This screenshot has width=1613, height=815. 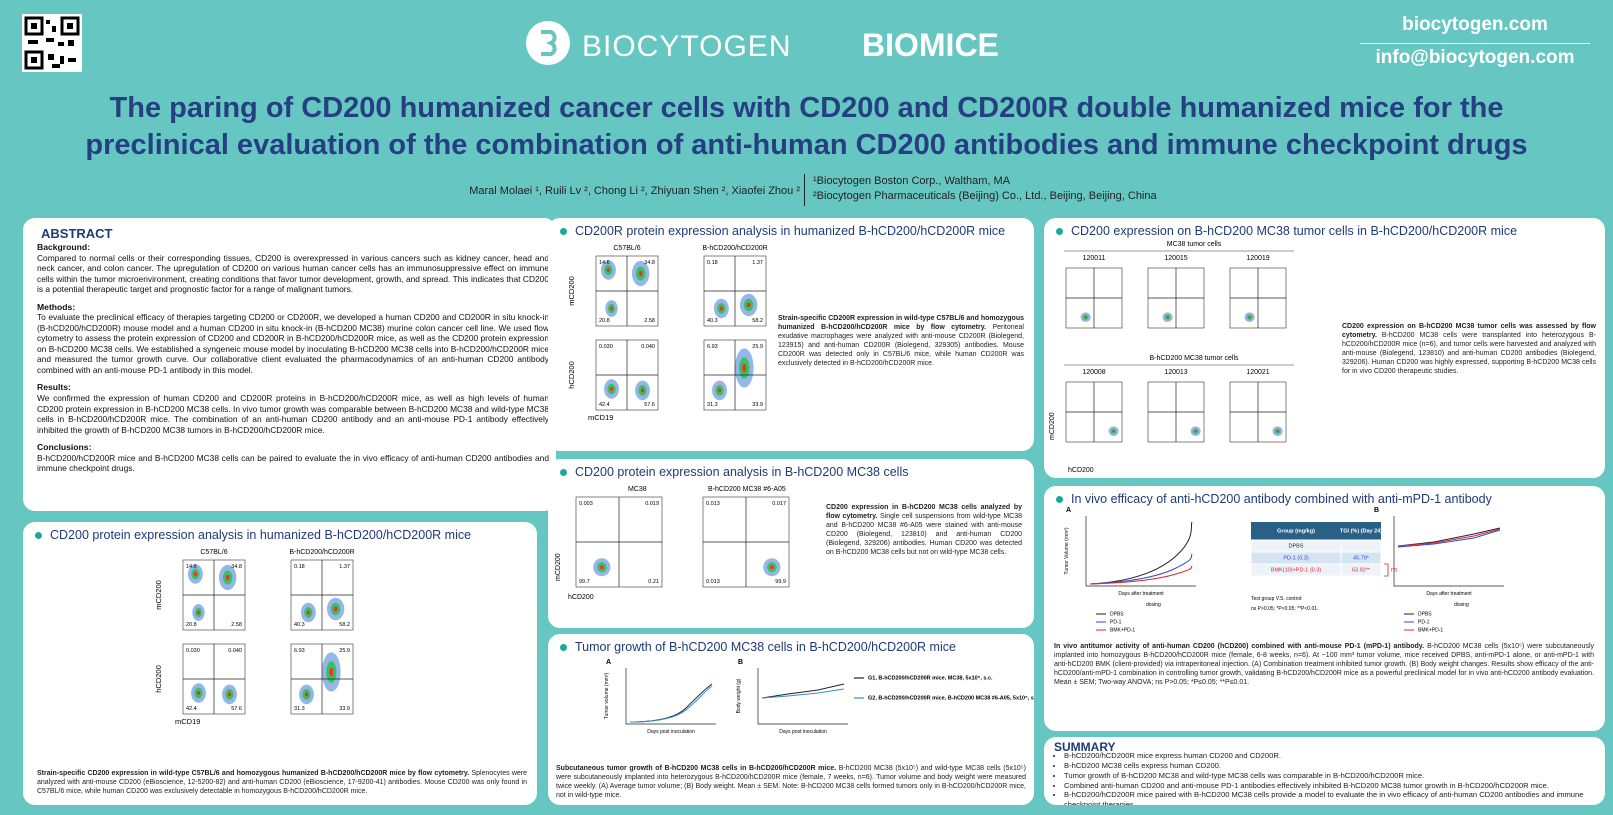 I want to click on quadrant-value: 0.019, so click(x=652, y=504).